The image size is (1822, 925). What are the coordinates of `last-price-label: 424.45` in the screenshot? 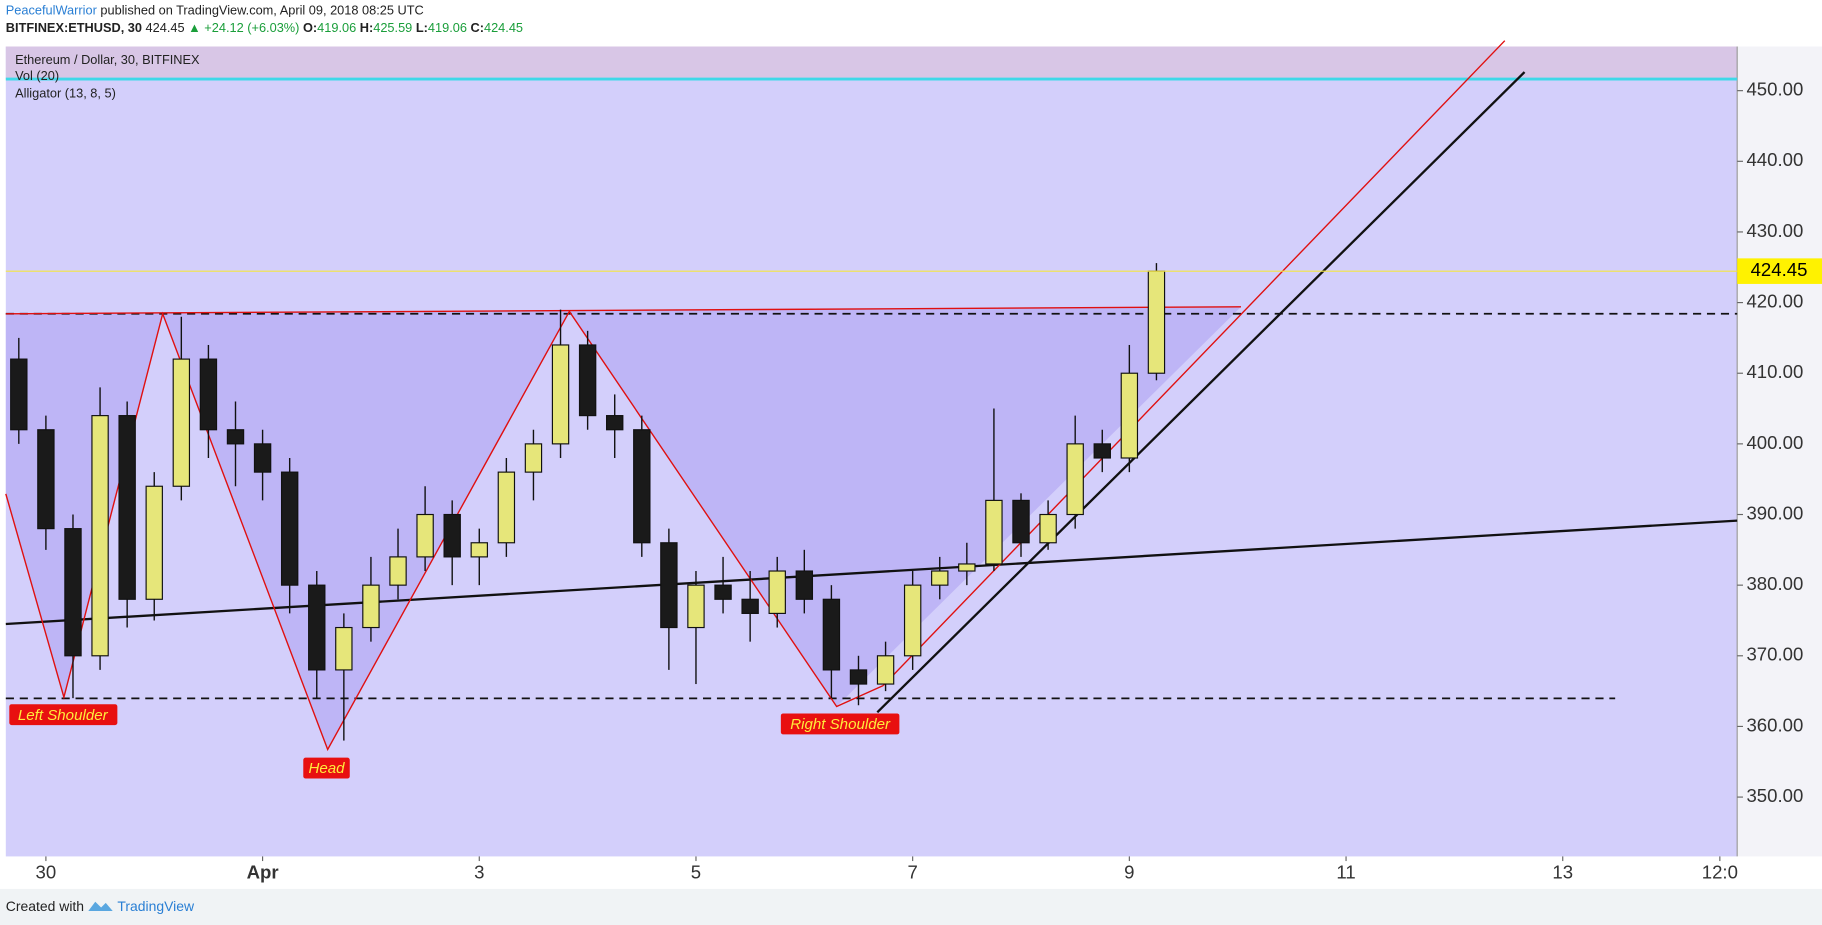 It's located at (1779, 269).